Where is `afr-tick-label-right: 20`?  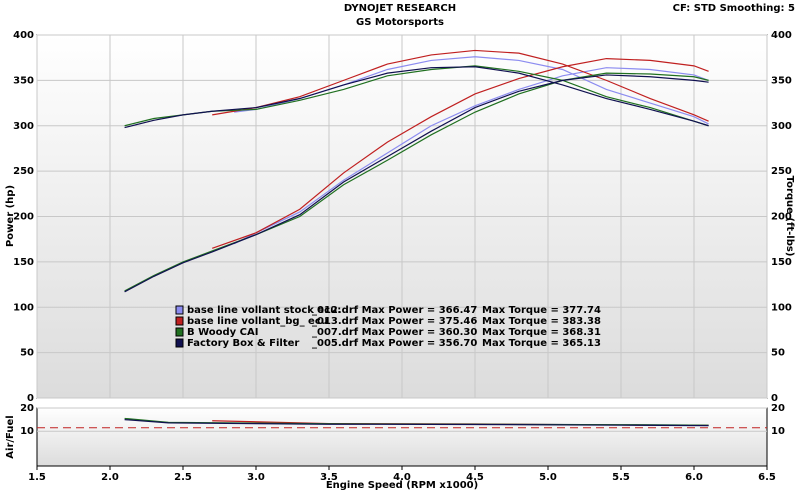 afr-tick-label-right: 20 is located at coordinates (778, 408).